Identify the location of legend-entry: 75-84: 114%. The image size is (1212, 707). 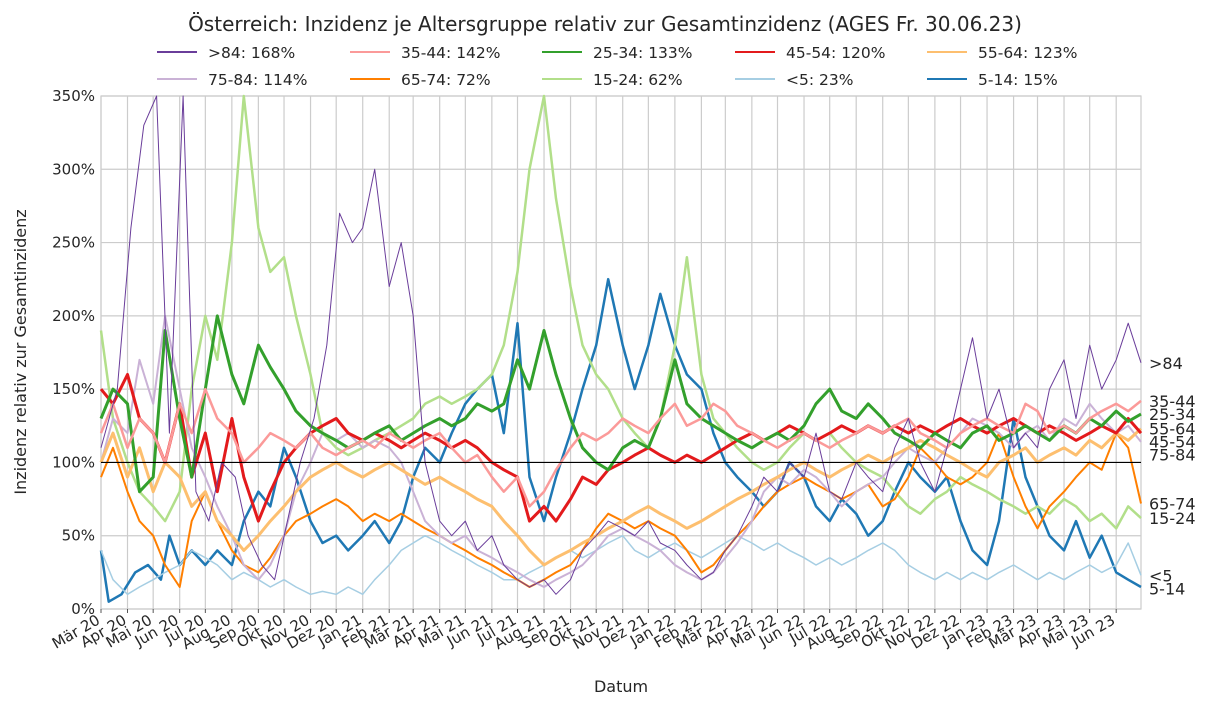
(258, 80).